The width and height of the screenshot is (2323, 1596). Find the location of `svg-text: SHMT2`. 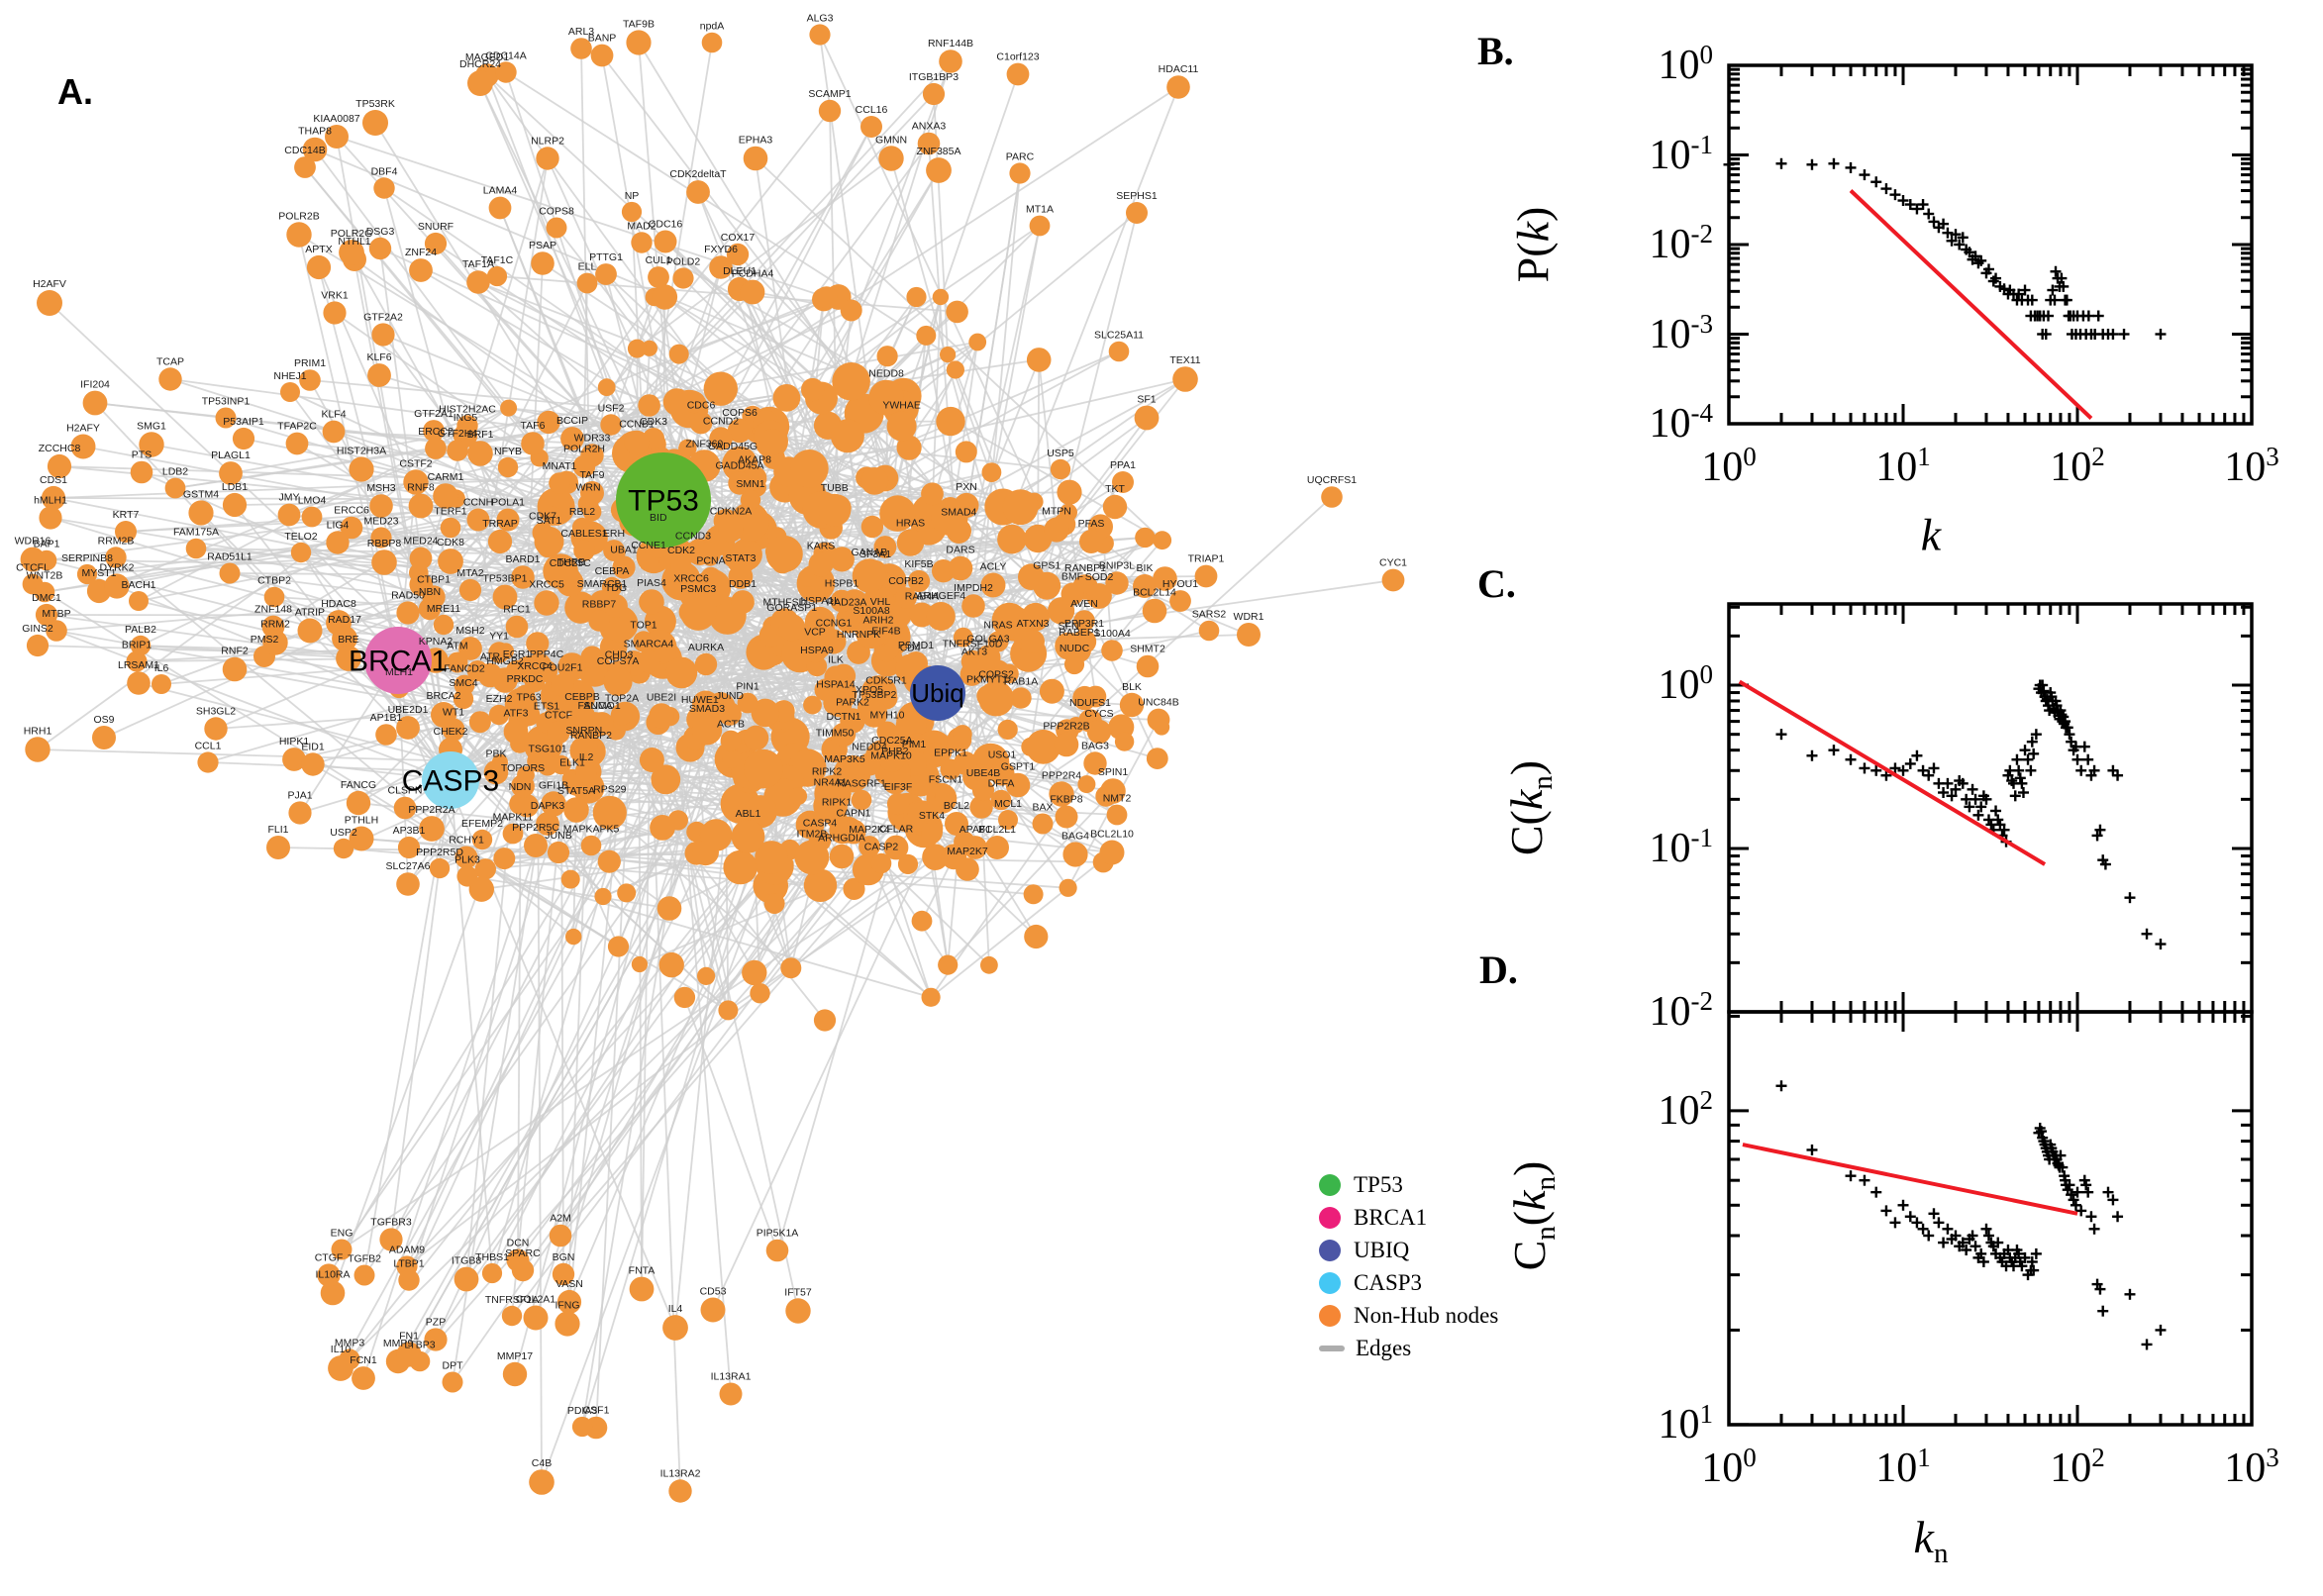

svg-text: SHMT2 is located at coordinates (1147, 649).